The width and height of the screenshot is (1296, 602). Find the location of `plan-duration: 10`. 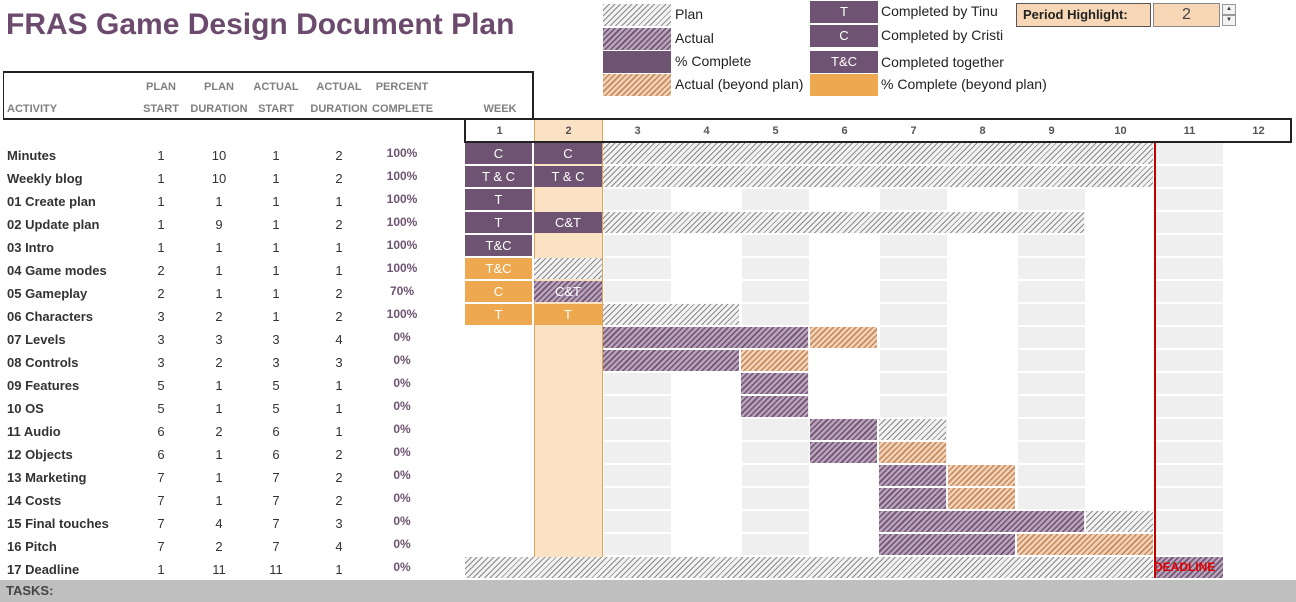

plan-duration: 10 is located at coordinates (219, 178).